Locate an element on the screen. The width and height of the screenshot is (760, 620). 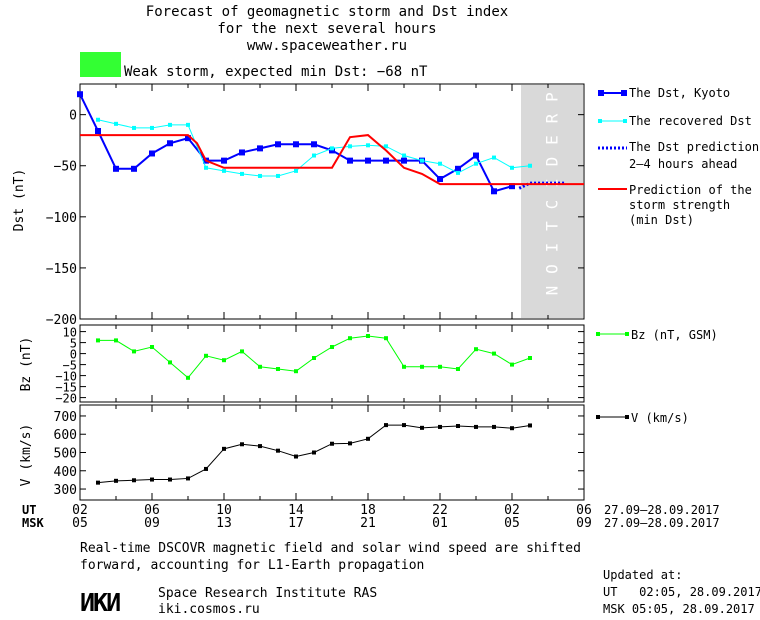
prediction-band-letter: C is located at coordinates (552, 205).